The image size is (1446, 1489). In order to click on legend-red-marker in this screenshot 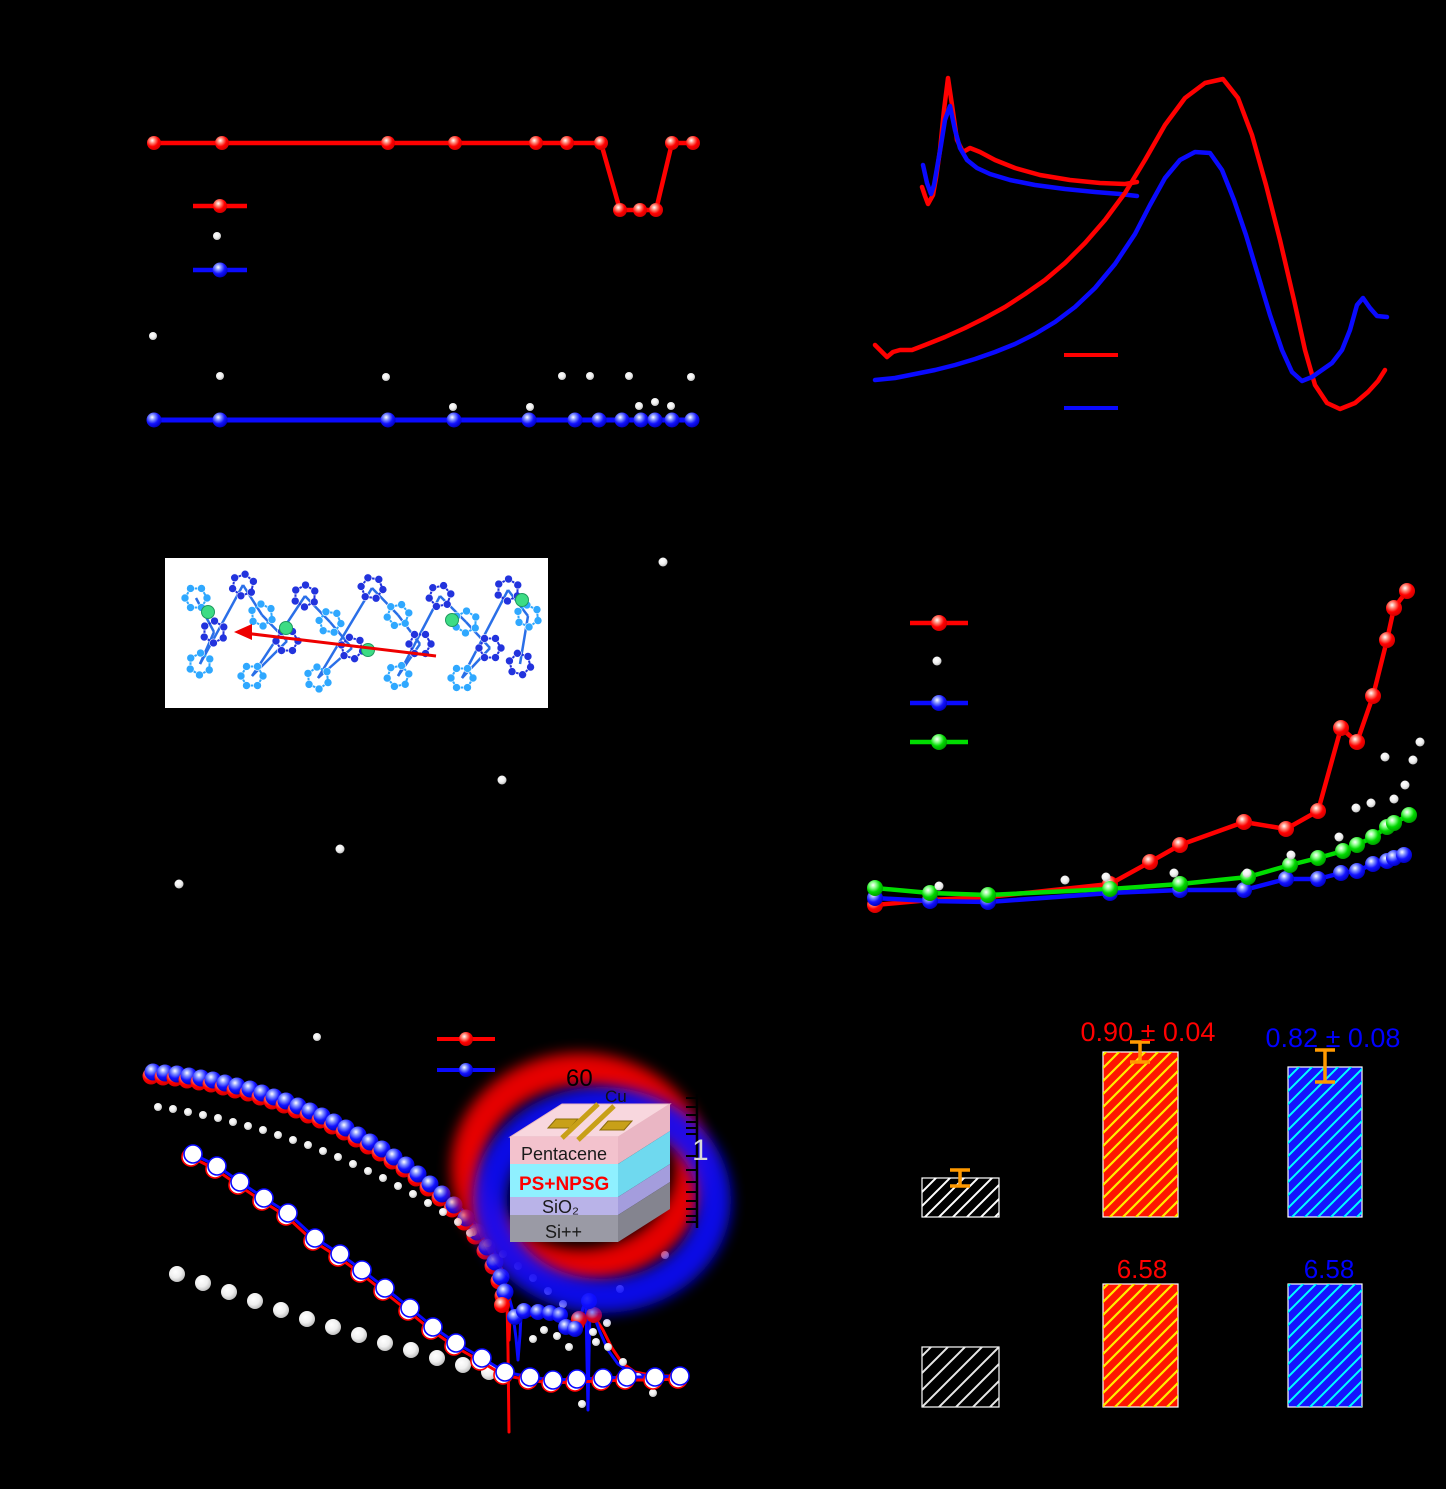, I will do `click(939, 623)`.